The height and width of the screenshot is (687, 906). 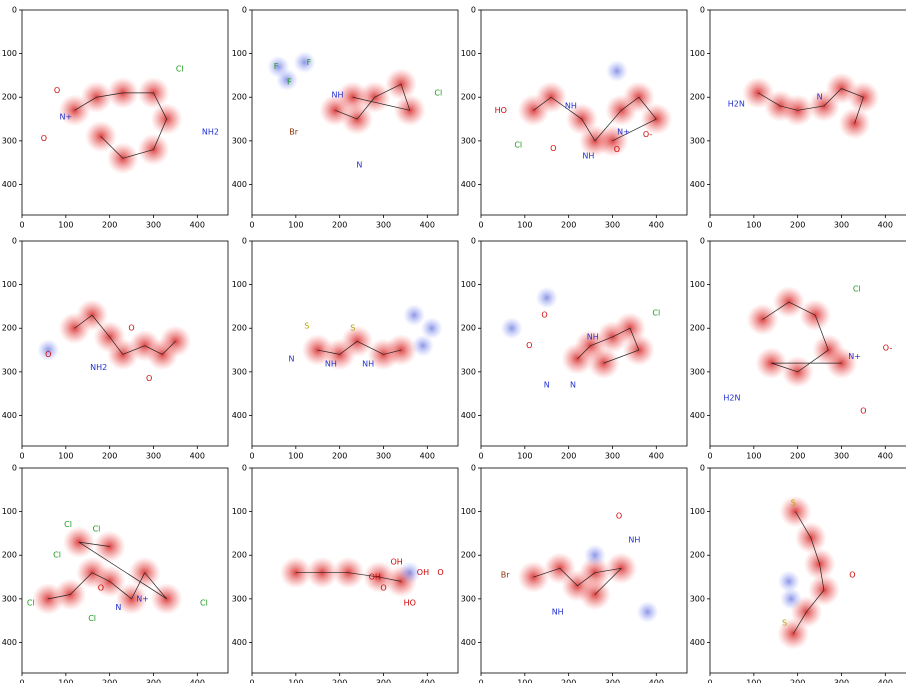 What do you see at coordinates (574, 349) in the screenshot?
I see `panel: O O NH Cl N N 0 100 200 300 400 0 100 200 300 400` at bounding box center [574, 349].